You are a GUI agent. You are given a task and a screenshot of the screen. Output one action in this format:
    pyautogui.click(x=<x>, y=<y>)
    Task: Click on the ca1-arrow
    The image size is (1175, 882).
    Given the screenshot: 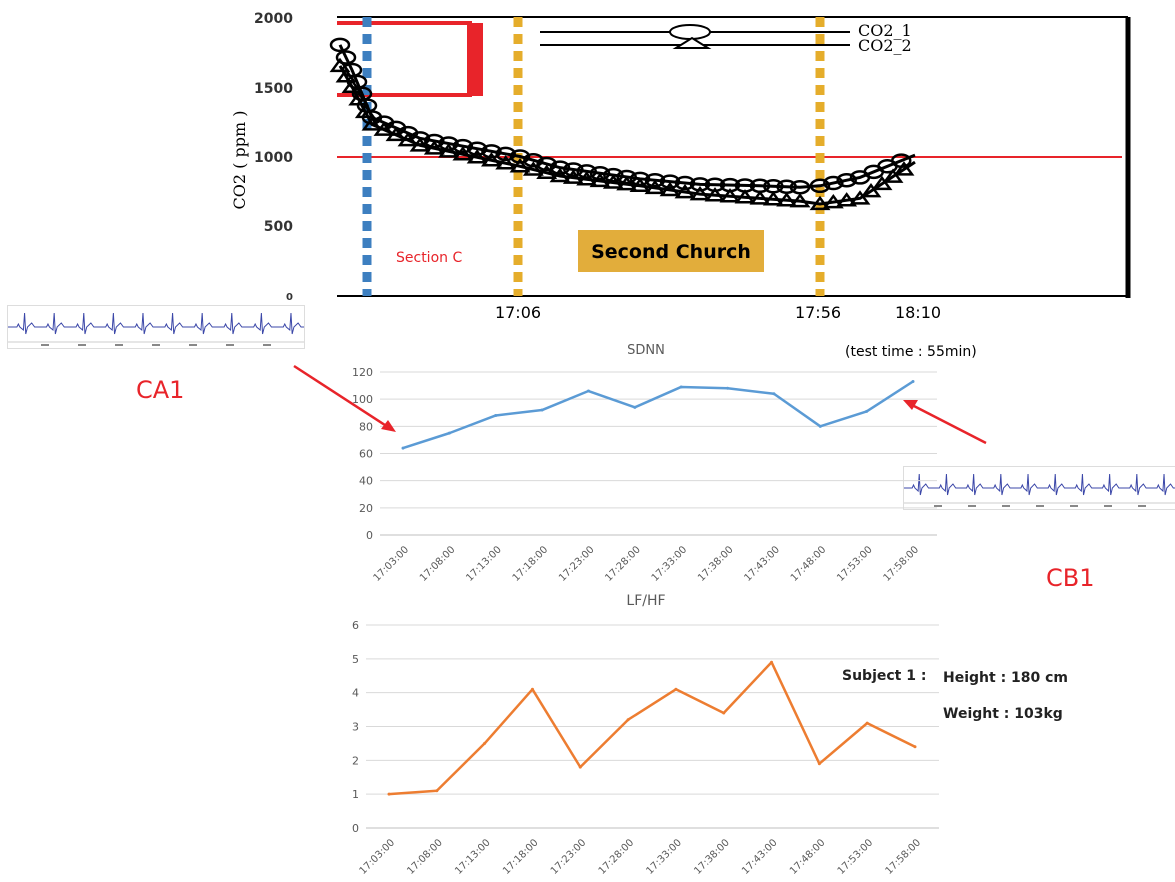 What is the action you would take?
    pyautogui.click(x=341, y=396)
    